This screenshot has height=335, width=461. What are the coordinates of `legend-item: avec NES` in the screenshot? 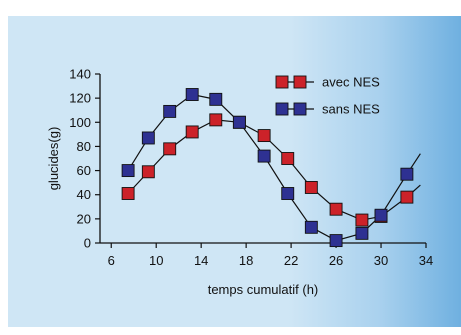 It's located at (327, 82).